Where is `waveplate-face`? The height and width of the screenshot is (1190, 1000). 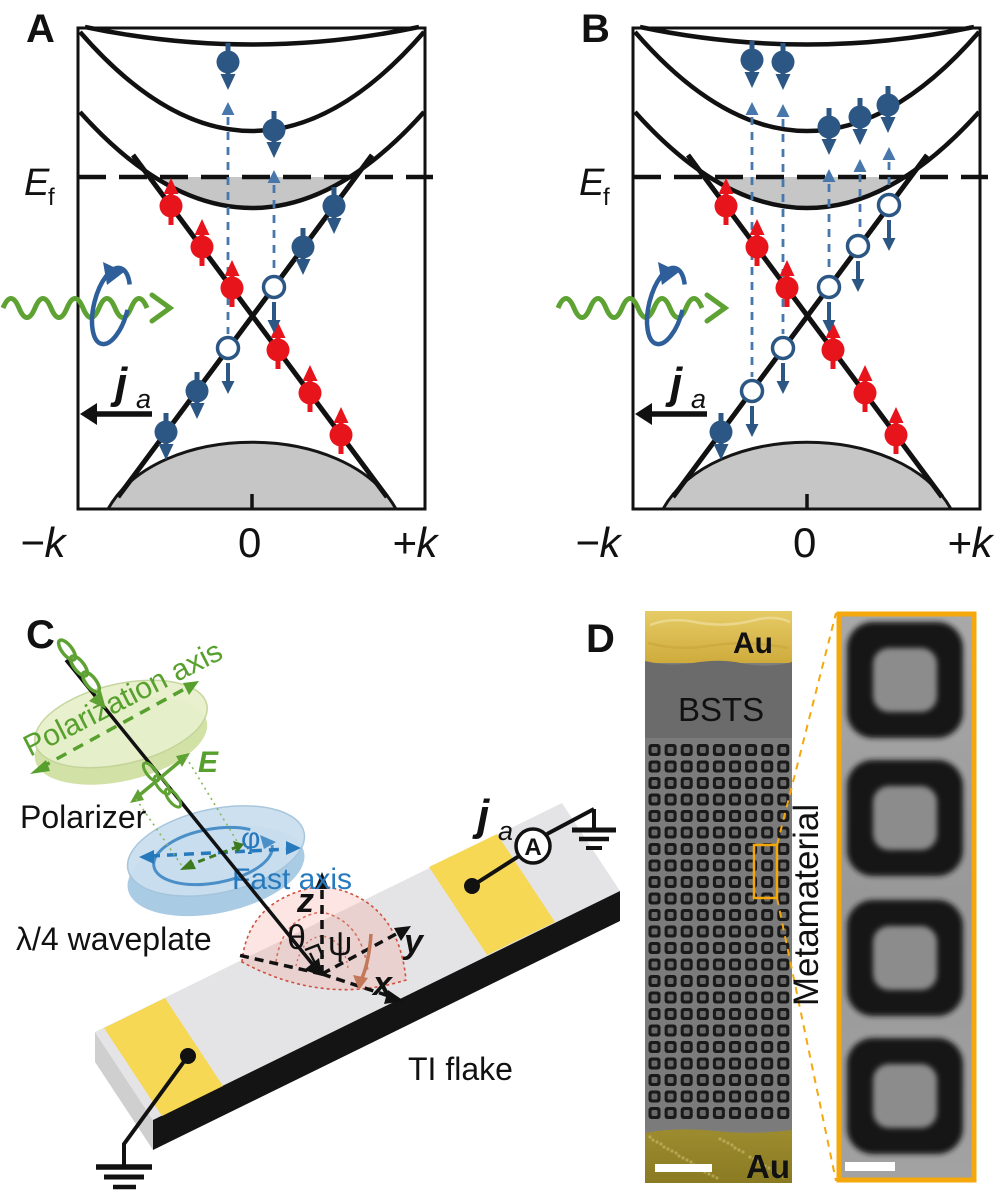 waveplate-face is located at coordinates (216, 851).